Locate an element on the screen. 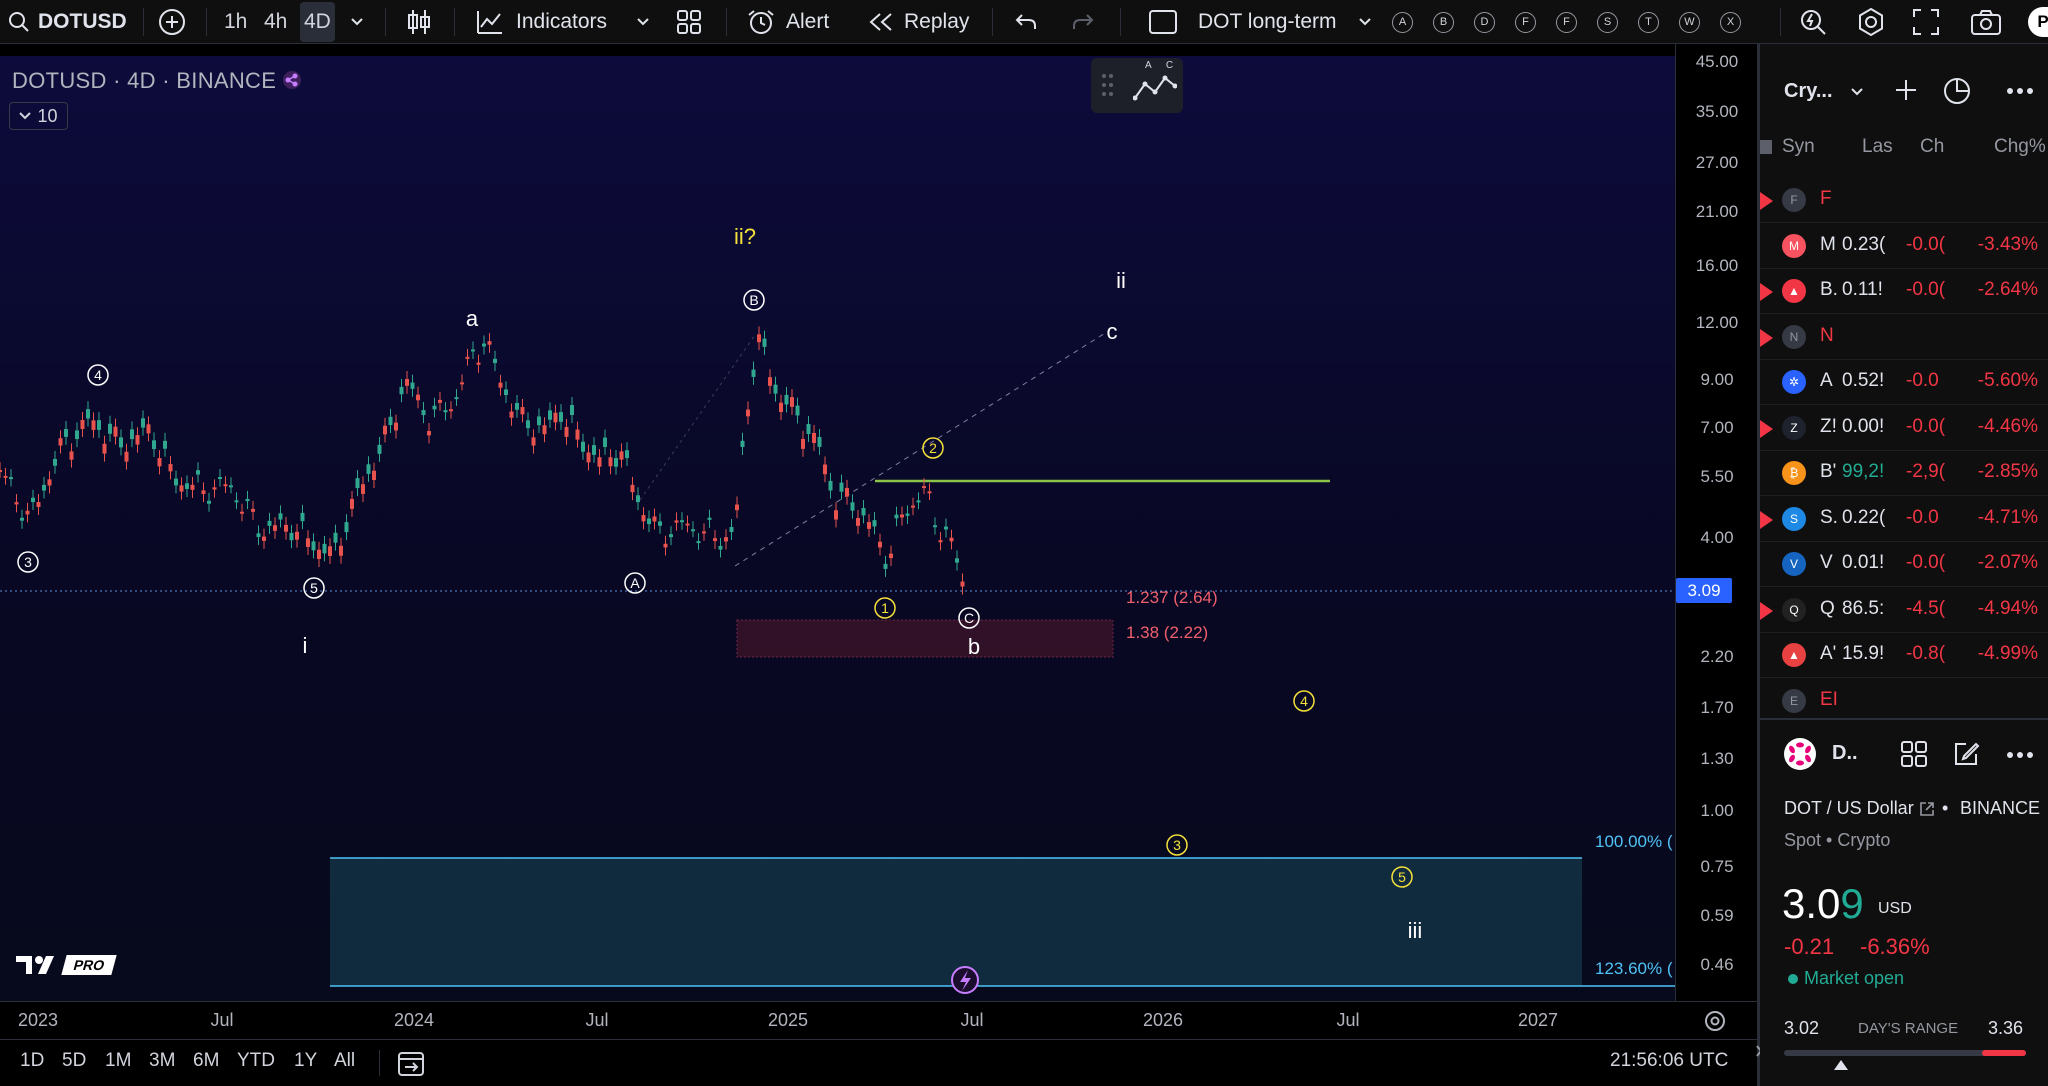 This screenshot has width=2048, height=1086. range-1m: 1M is located at coordinates (118, 1060).